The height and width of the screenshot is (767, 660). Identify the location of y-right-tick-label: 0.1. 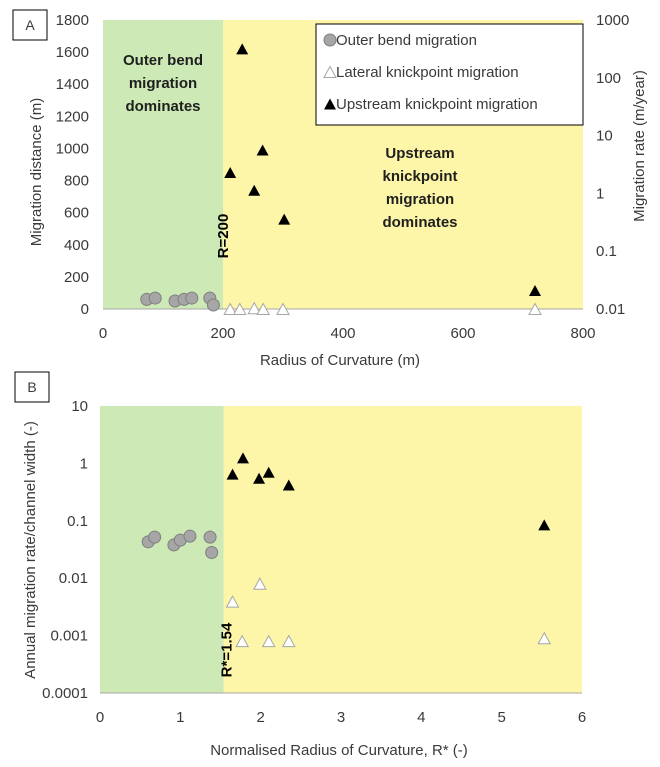
(606, 251).